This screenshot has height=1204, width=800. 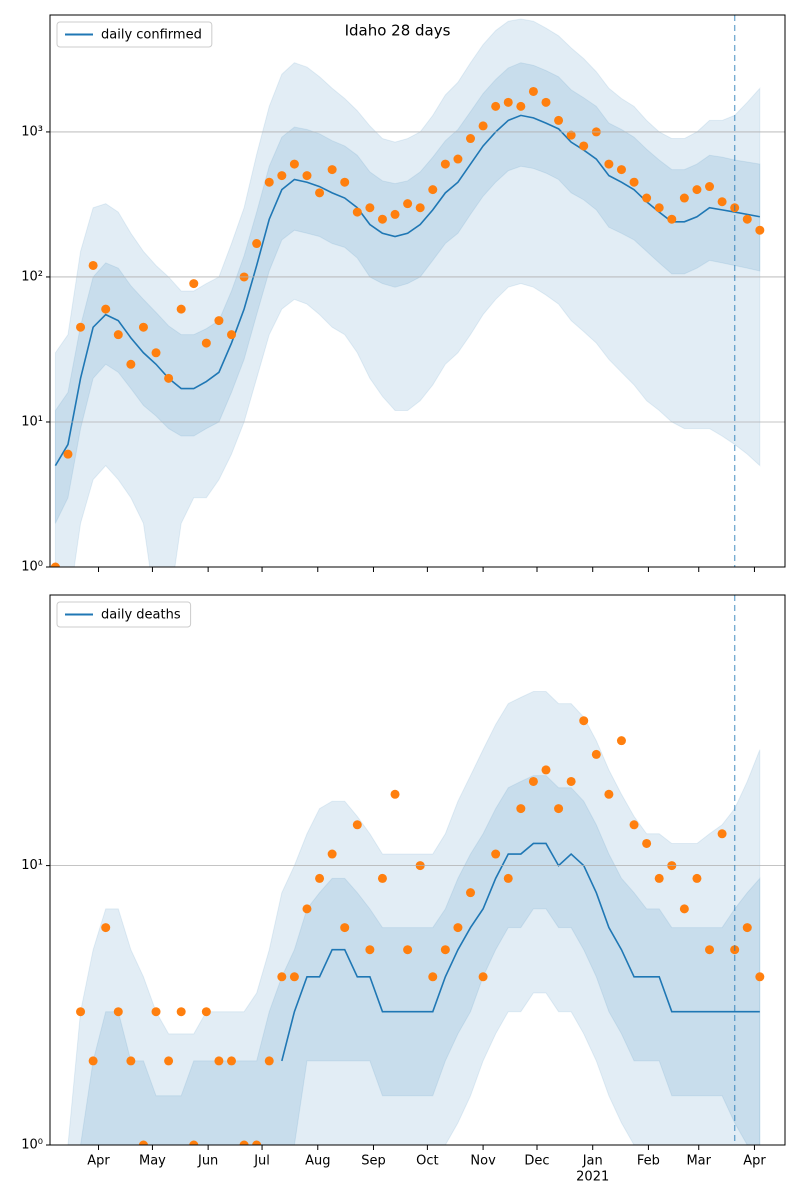 What do you see at coordinates (32, 276) in the screenshot?
I see `y-tick-label: 10²` at bounding box center [32, 276].